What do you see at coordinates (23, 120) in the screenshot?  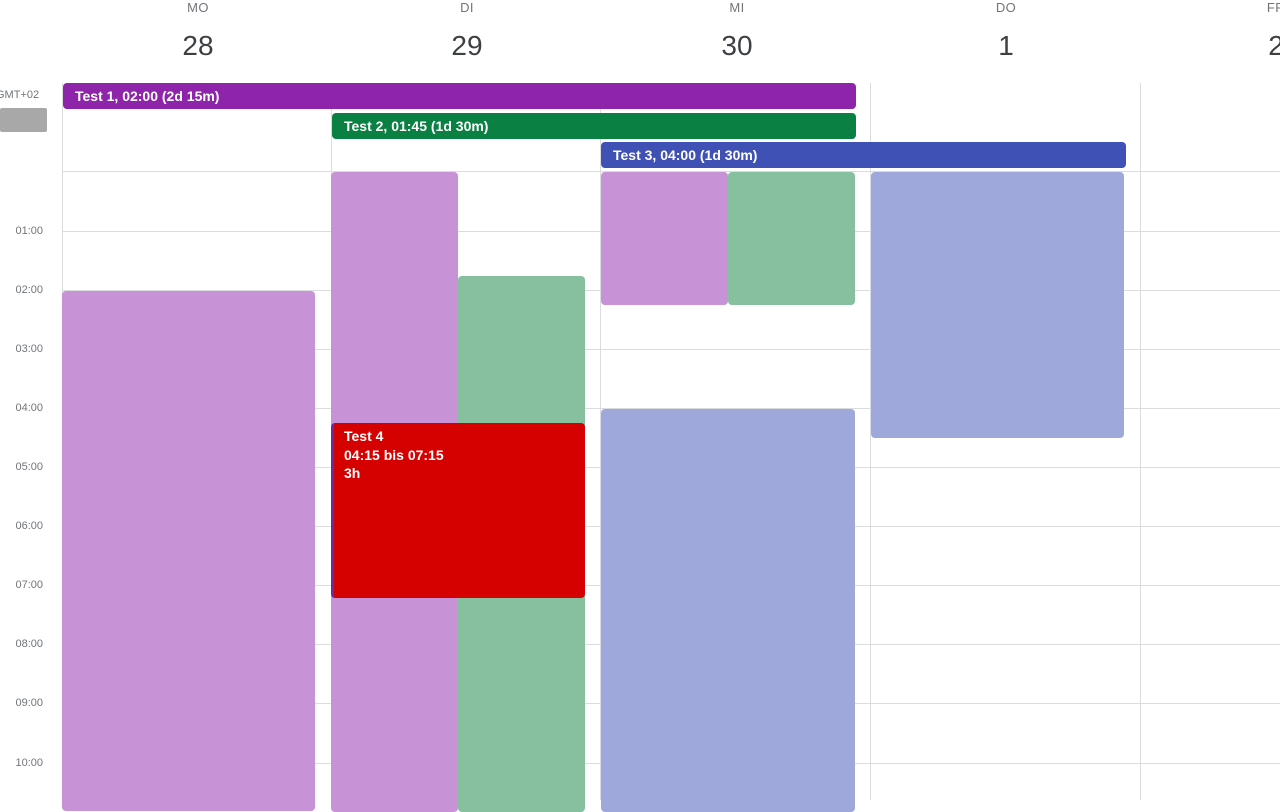 I see `allday-collapse-toggle` at bounding box center [23, 120].